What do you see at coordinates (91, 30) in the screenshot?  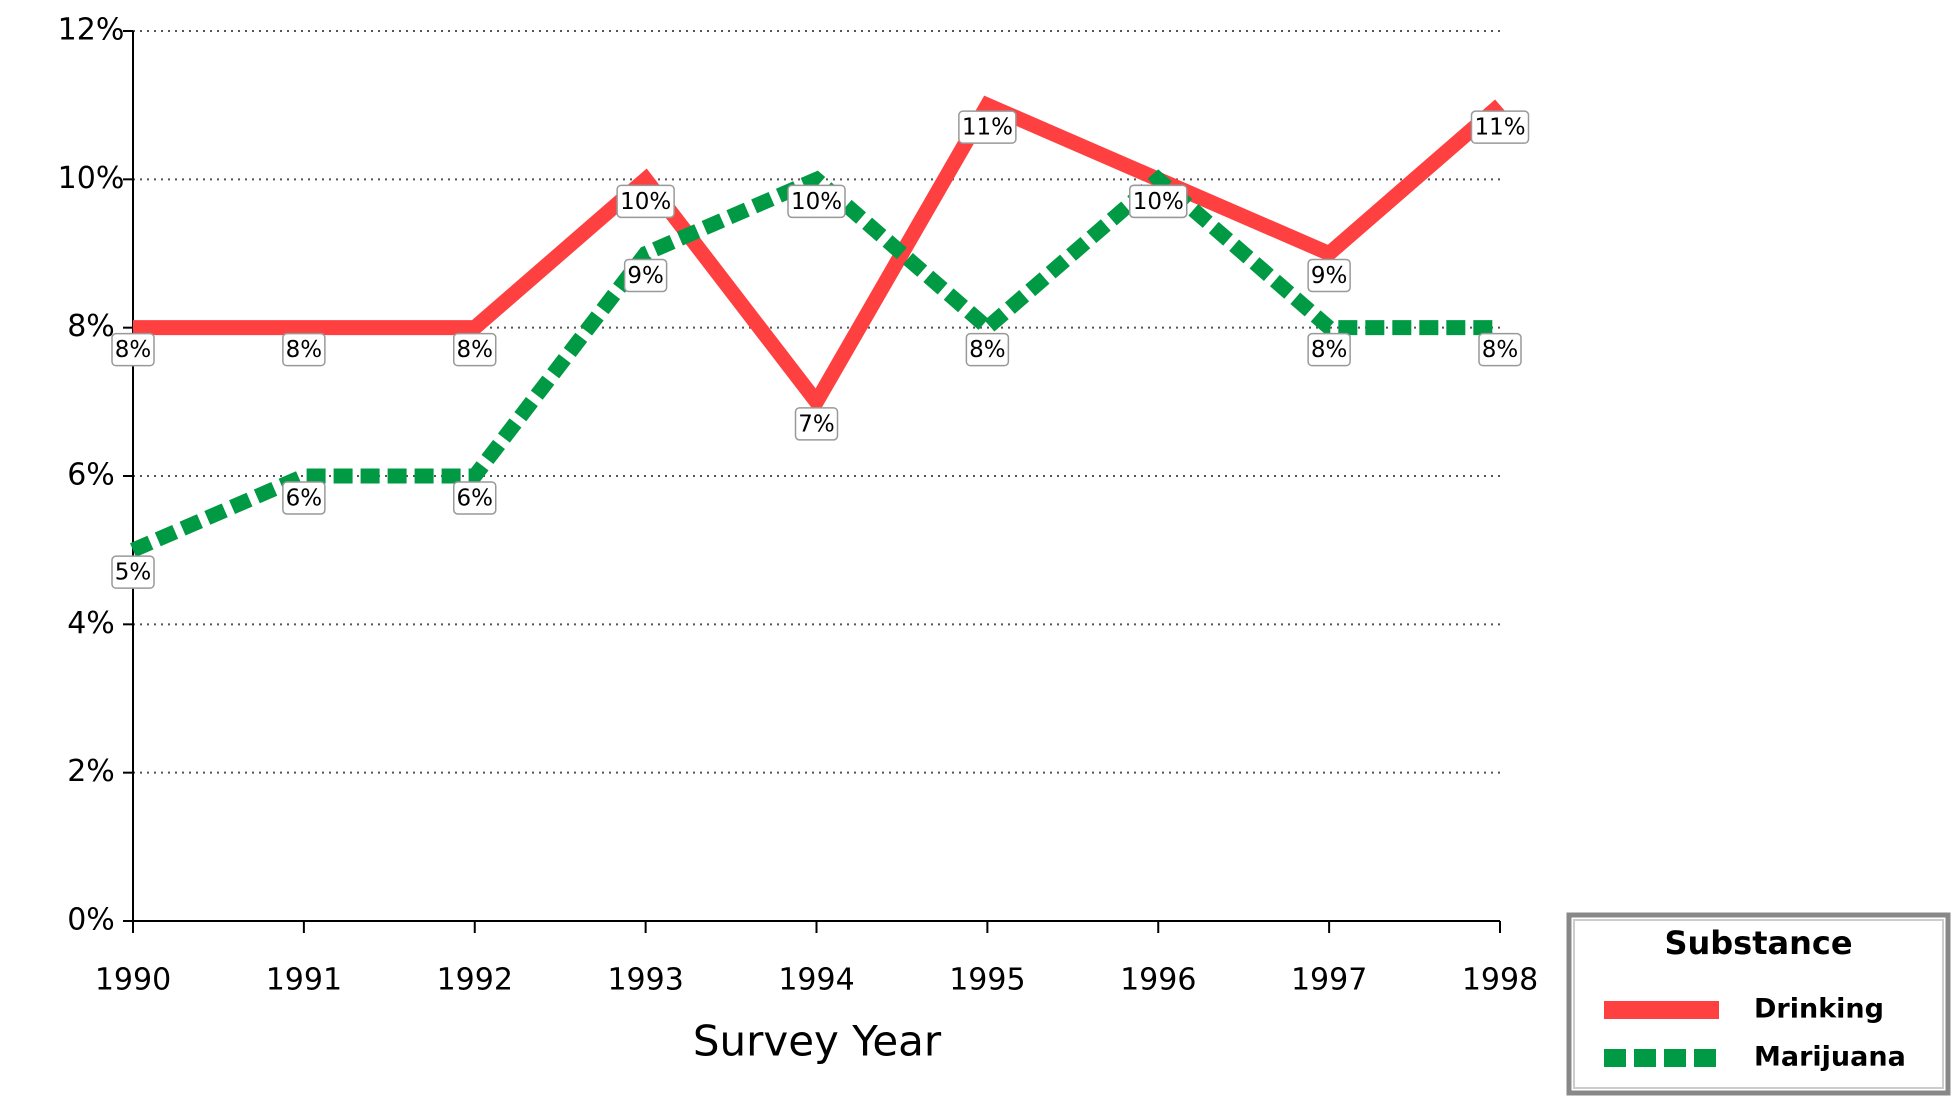 I see `y-tick-label: 12%` at bounding box center [91, 30].